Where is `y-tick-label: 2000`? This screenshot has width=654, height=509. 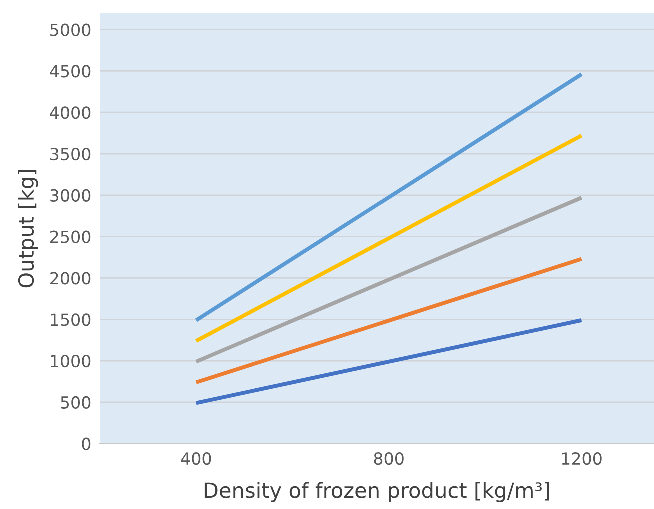
y-tick-label: 2000 is located at coordinates (70, 278).